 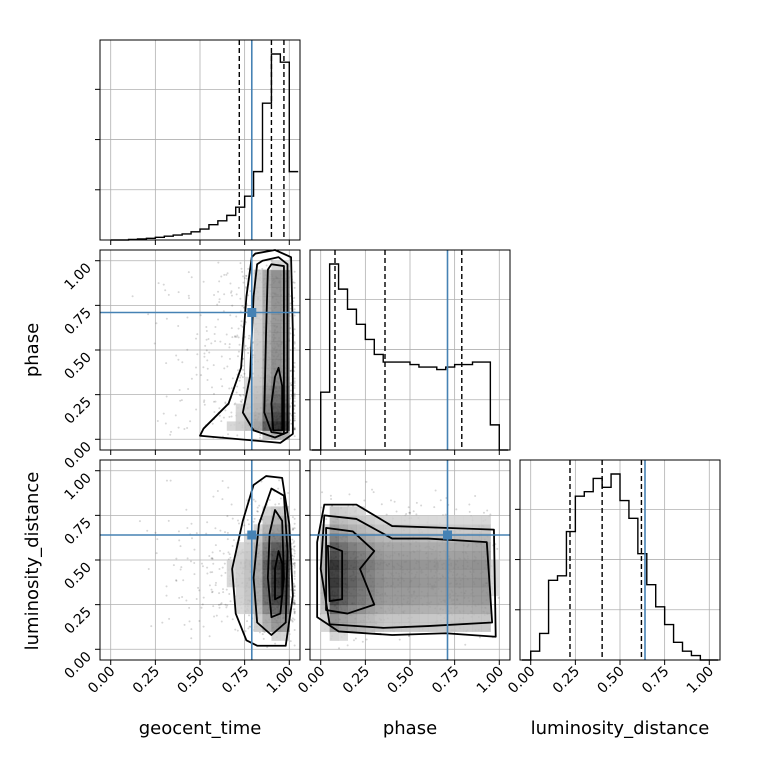 I want to click on histogram-step-geocent_time, so click(x=204, y=147).